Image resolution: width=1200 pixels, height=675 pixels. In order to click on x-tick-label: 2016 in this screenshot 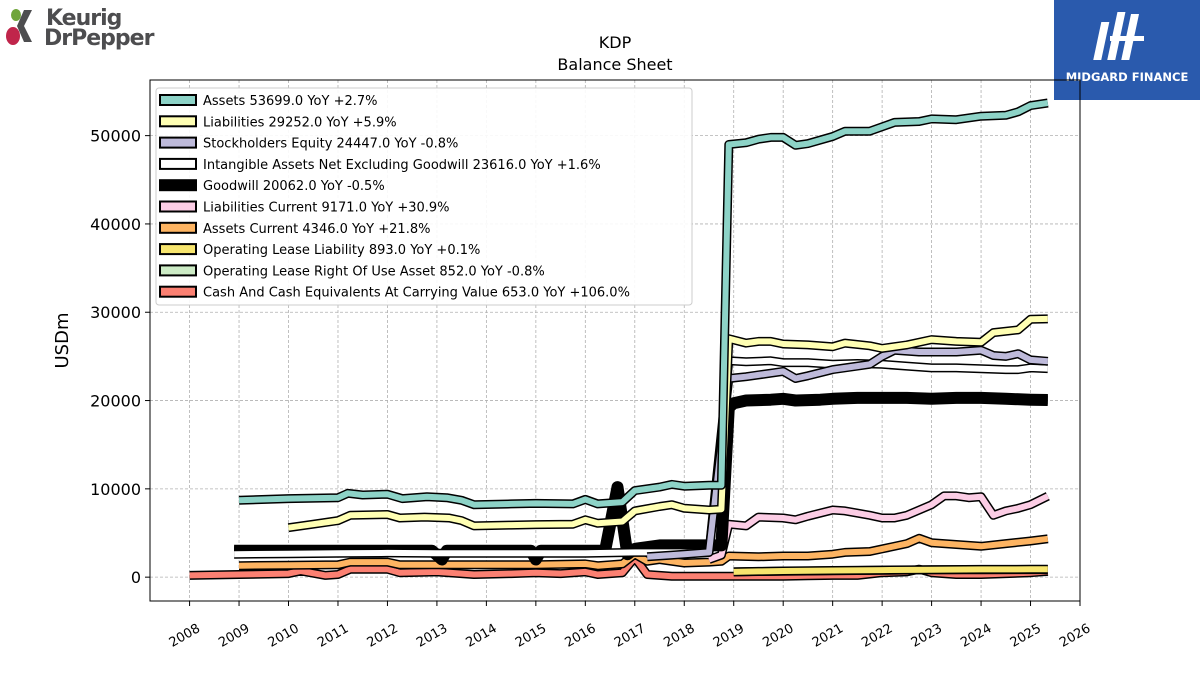, I will do `click(580, 636)`.